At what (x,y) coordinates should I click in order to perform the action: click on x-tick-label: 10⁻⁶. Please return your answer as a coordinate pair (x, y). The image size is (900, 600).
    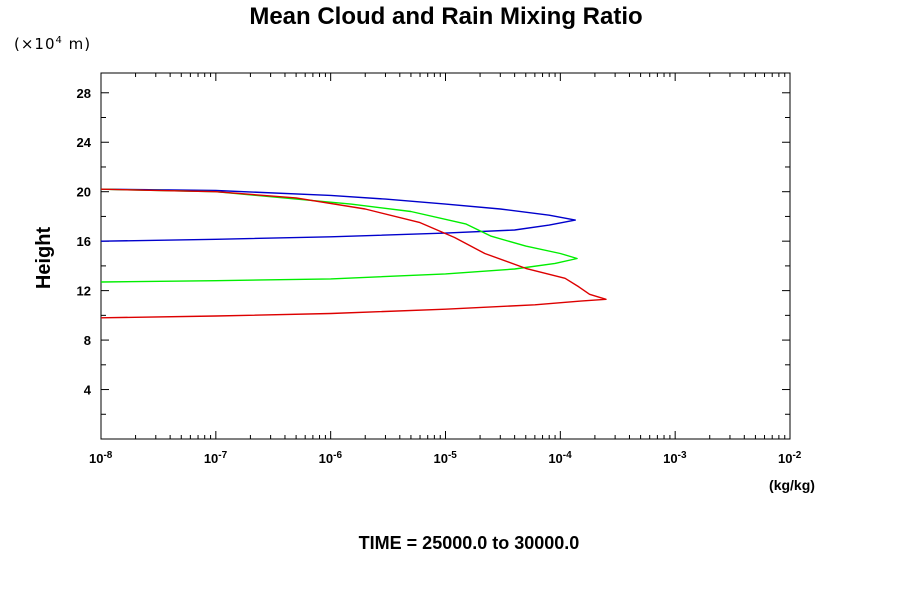
    Looking at the image, I should click on (331, 458).